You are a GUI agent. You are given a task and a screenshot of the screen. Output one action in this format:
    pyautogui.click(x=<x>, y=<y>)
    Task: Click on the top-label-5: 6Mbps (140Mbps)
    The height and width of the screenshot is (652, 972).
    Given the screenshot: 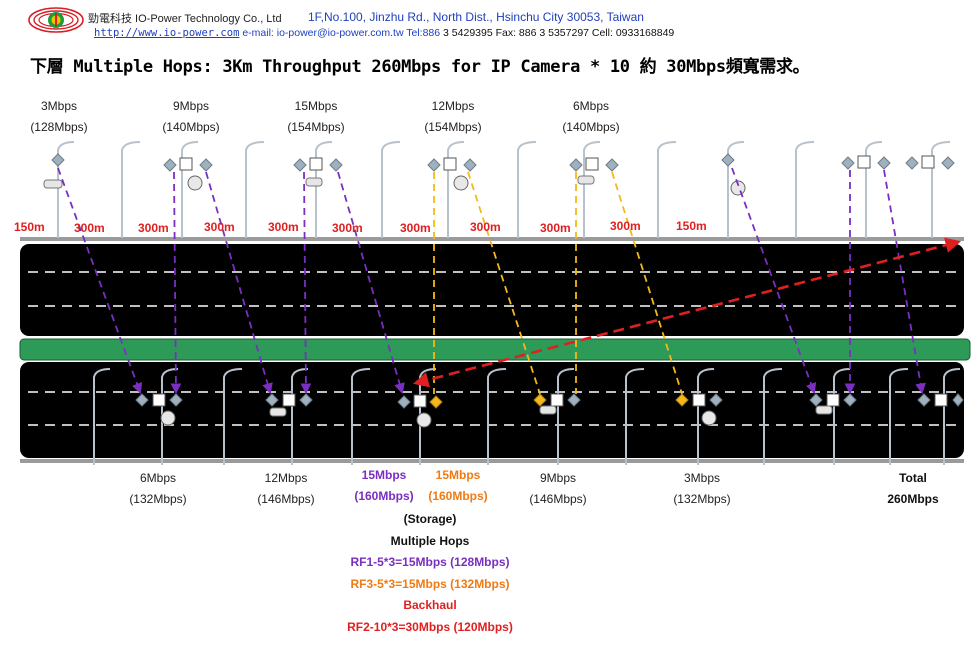 What is the action you would take?
    pyautogui.click(x=591, y=116)
    